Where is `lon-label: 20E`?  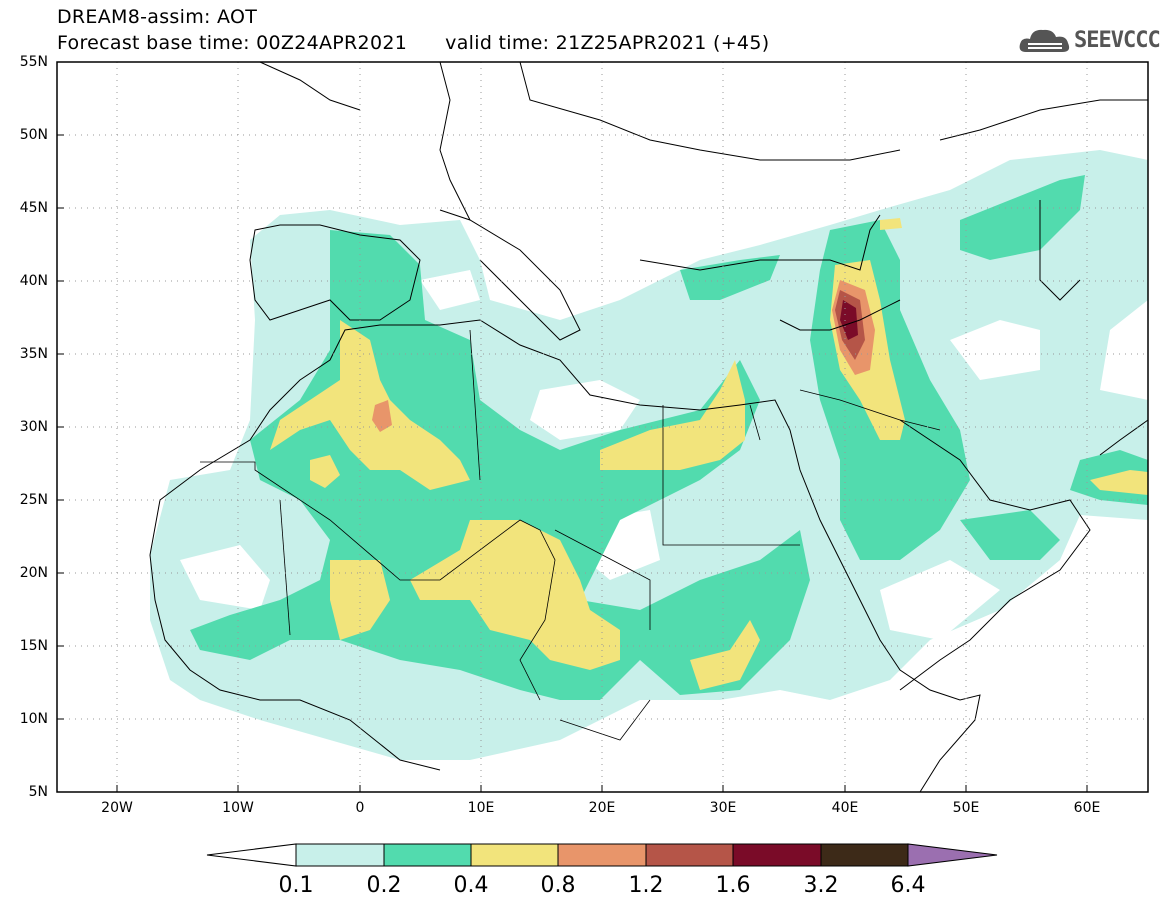 lon-label: 20E is located at coordinates (602, 808).